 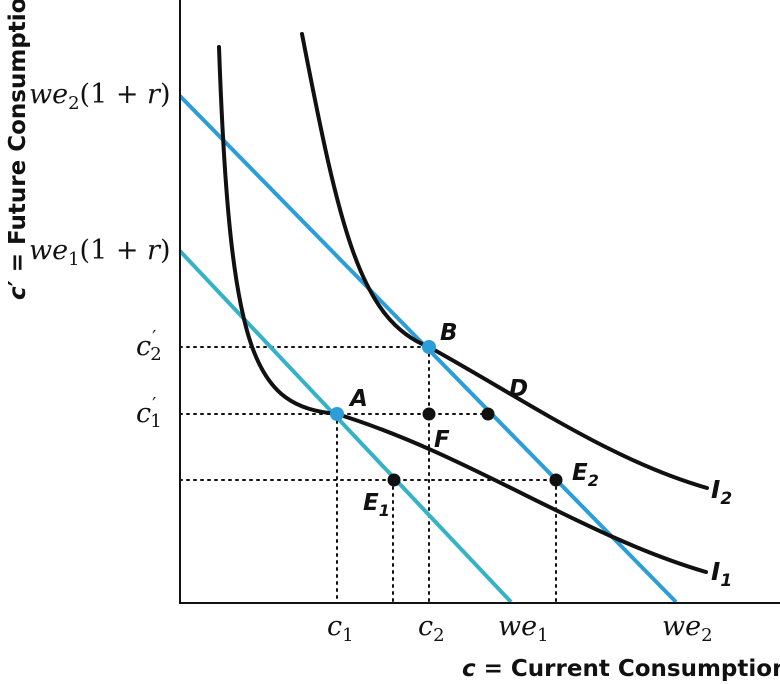 What do you see at coordinates (721, 574) in the screenshot?
I see `label-i1: I1` at bounding box center [721, 574].